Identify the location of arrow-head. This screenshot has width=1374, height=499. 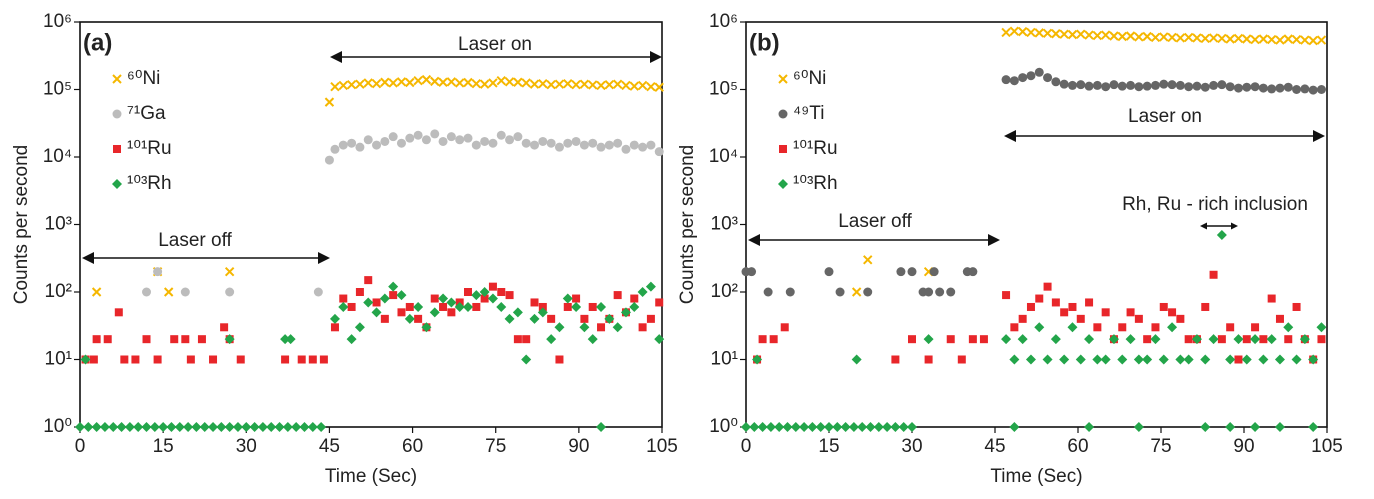
(656, 57).